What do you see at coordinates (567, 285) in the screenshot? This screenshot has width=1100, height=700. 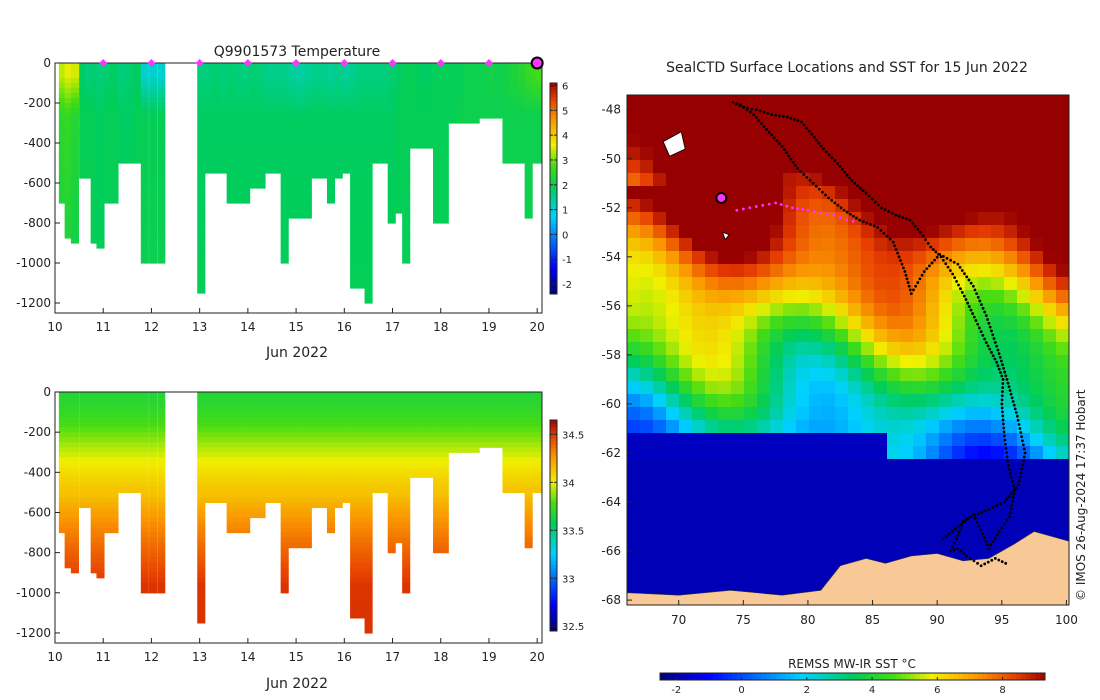 I see `colorbar-tick-label: -2` at bounding box center [567, 285].